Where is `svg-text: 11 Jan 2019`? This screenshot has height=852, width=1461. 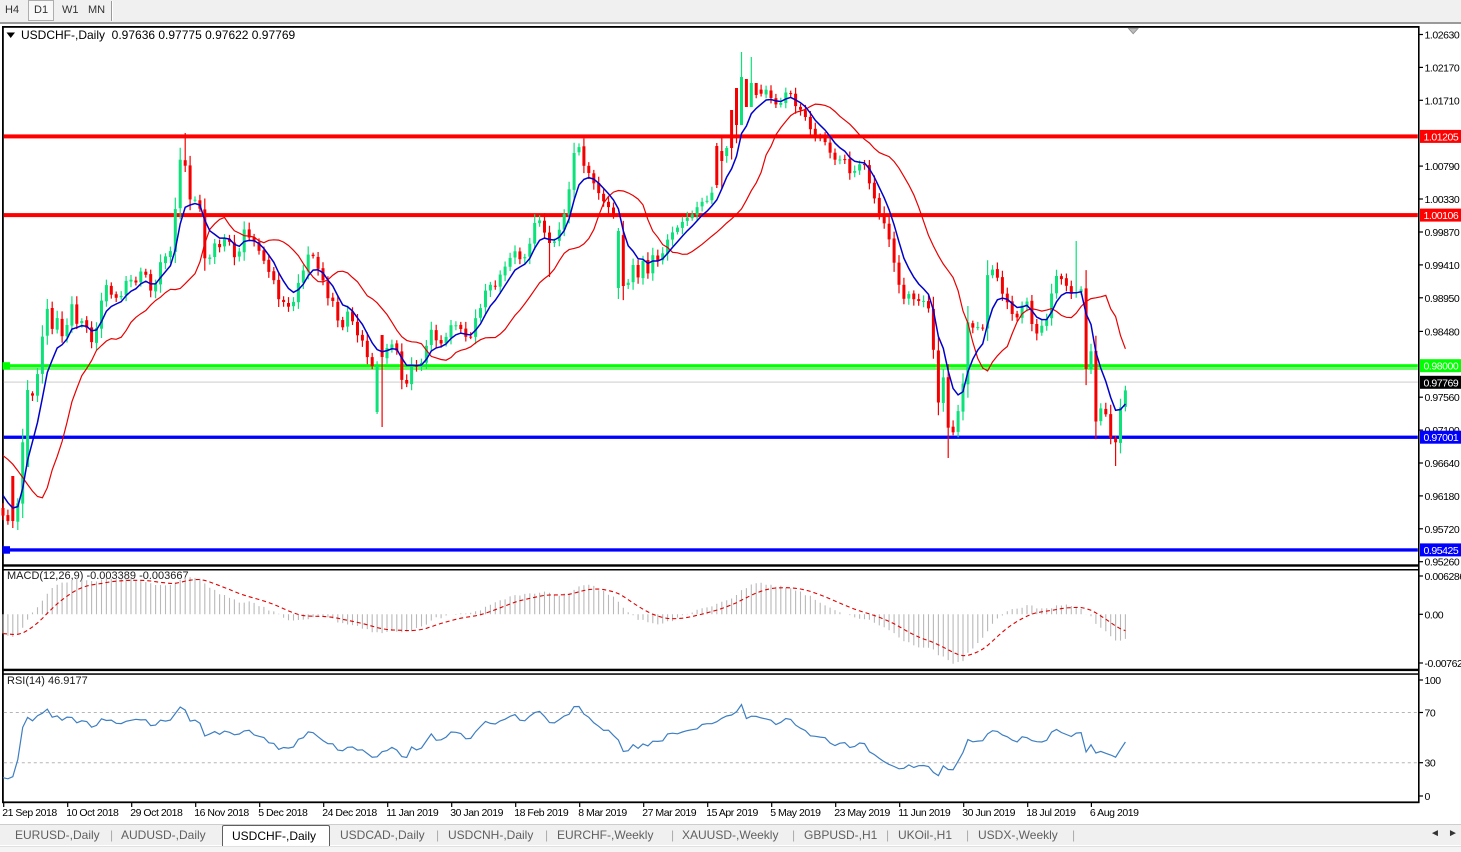
svg-text: 11 Jan 2019 is located at coordinates (412, 813).